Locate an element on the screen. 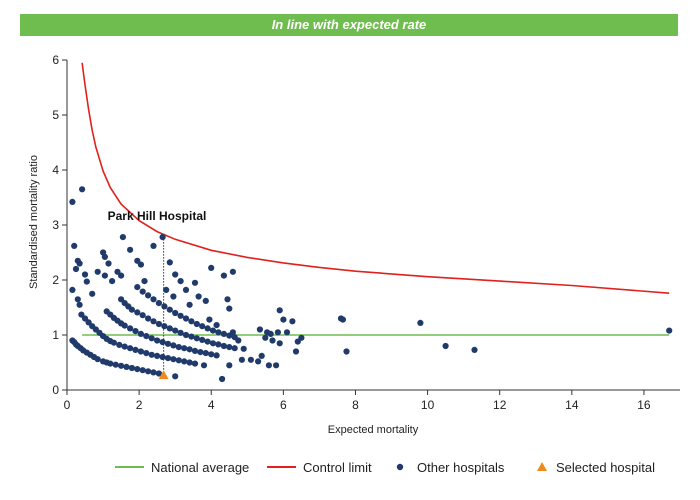  x-tick-label: 14 is located at coordinates (572, 405).